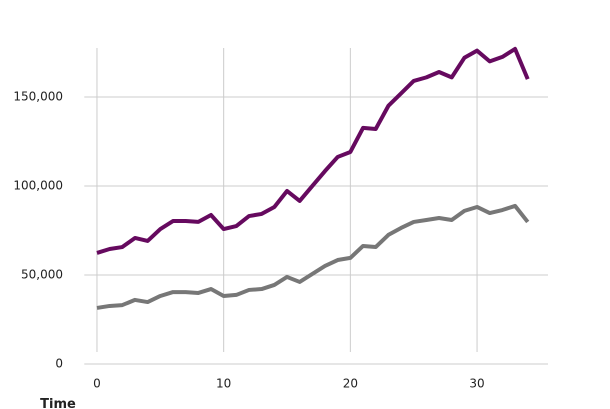 This screenshot has height=409, width=610. I want to click on x-tick-label: 0, so click(97, 384).